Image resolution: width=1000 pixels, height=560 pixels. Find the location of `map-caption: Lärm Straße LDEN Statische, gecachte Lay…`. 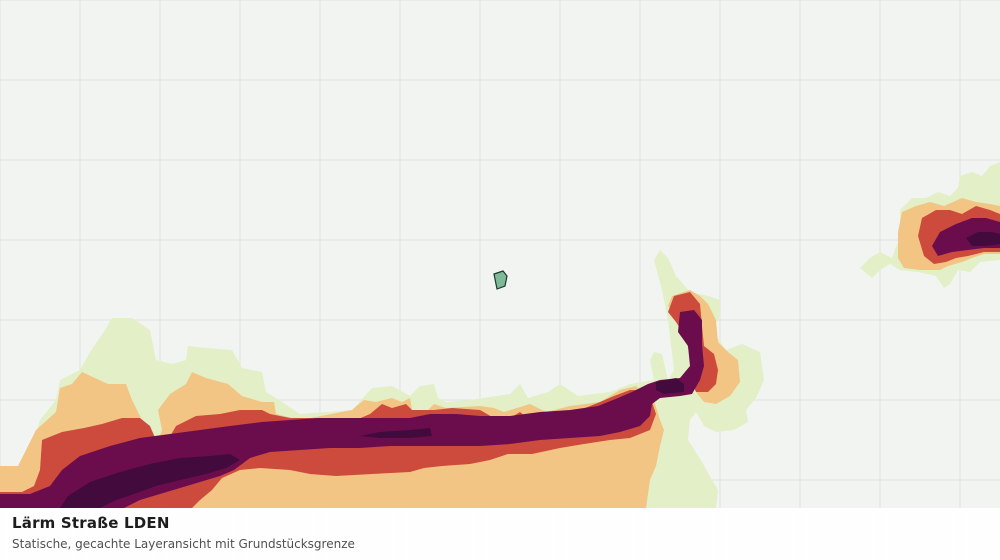

map-caption: Lärm Straße LDEN Statische, gecachte Lay… is located at coordinates (500, 534).